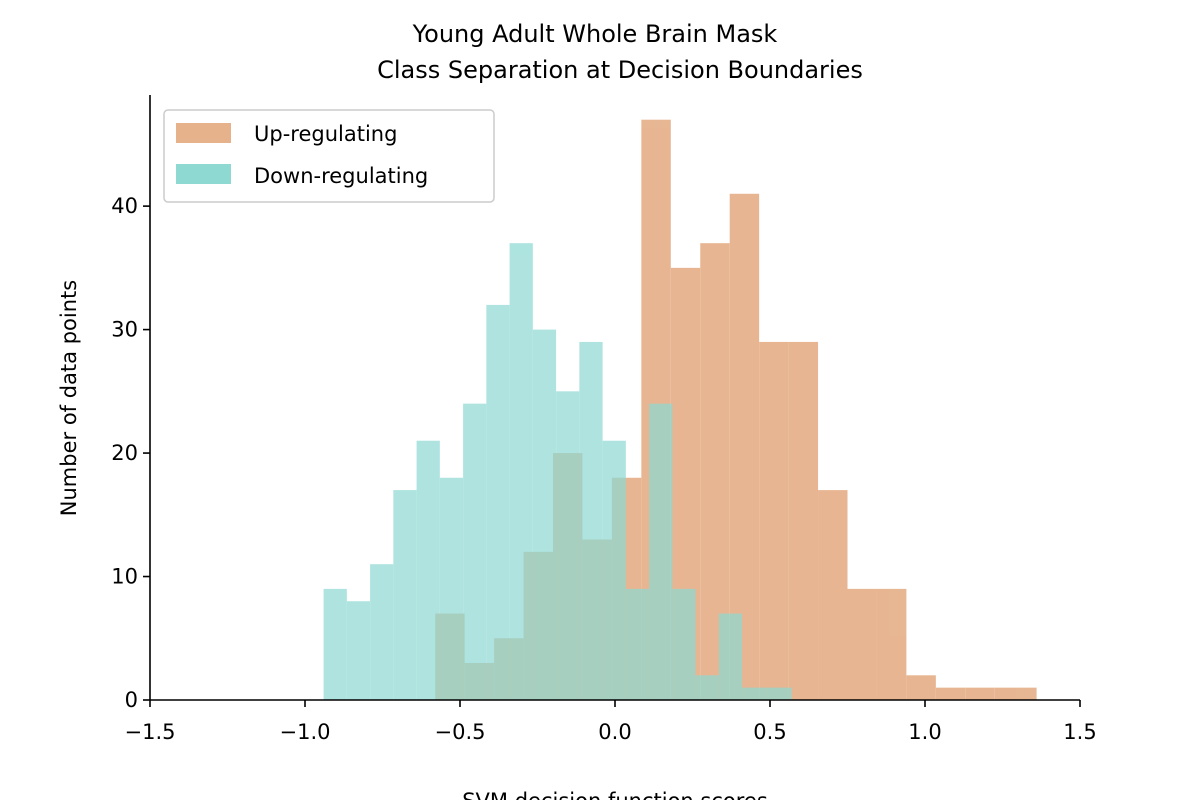 The height and width of the screenshot is (800, 1200). I want to click on legend: Up-regulating Down-regulating, so click(329, 156).